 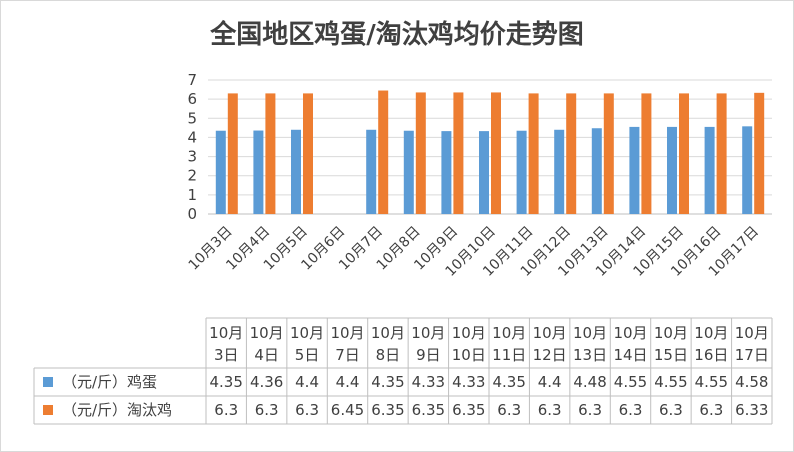 What do you see at coordinates (590, 355) in the screenshot?
I see `table-header-day: 13日` at bounding box center [590, 355].